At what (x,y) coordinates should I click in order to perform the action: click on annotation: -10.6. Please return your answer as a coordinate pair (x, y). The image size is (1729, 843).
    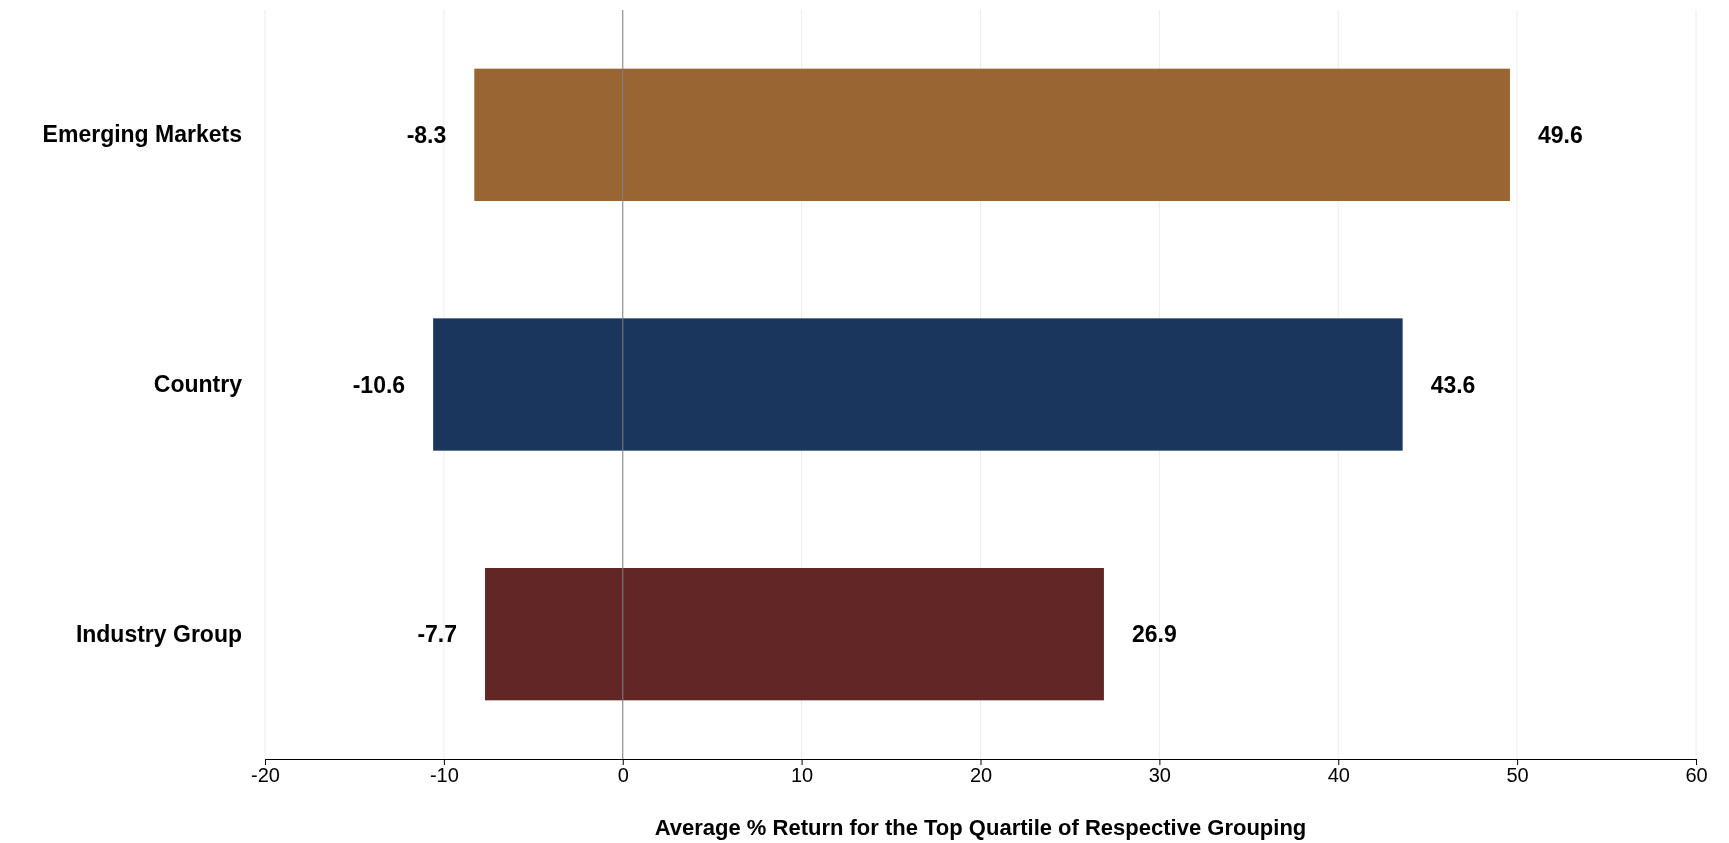
    Looking at the image, I should click on (379, 384).